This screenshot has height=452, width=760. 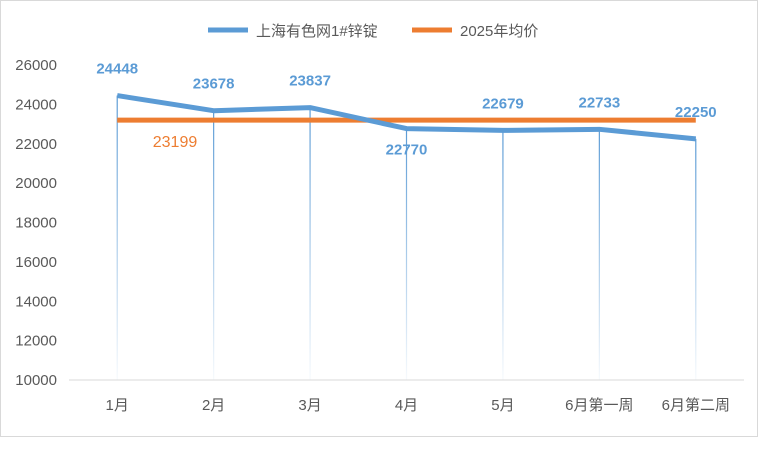 What do you see at coordinates (696, 405) in the screenshot?
I see `x-tick-label: 6月第二周` at bounding box center [696, 405].